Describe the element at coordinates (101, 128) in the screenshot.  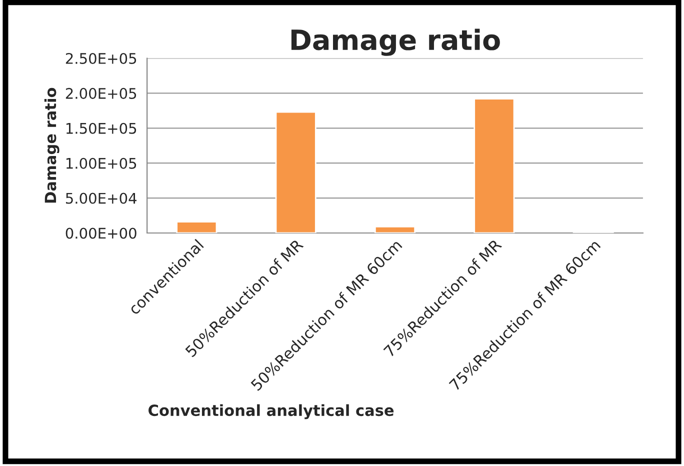
I see `y-tick-label: 1.50E+05` at that location.